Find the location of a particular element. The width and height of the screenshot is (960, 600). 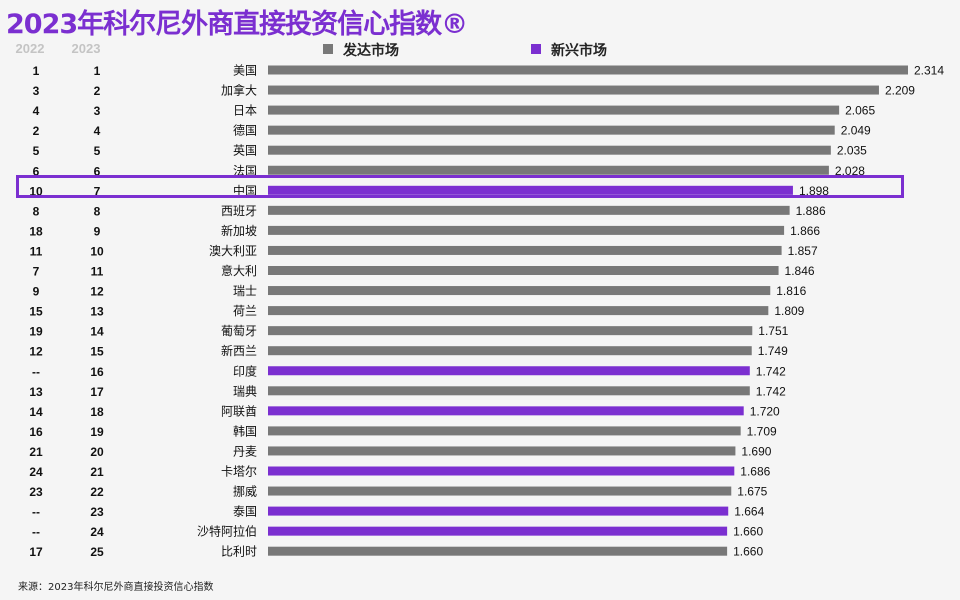

category-label: 新加坡 is located at coordinates (239, 230).